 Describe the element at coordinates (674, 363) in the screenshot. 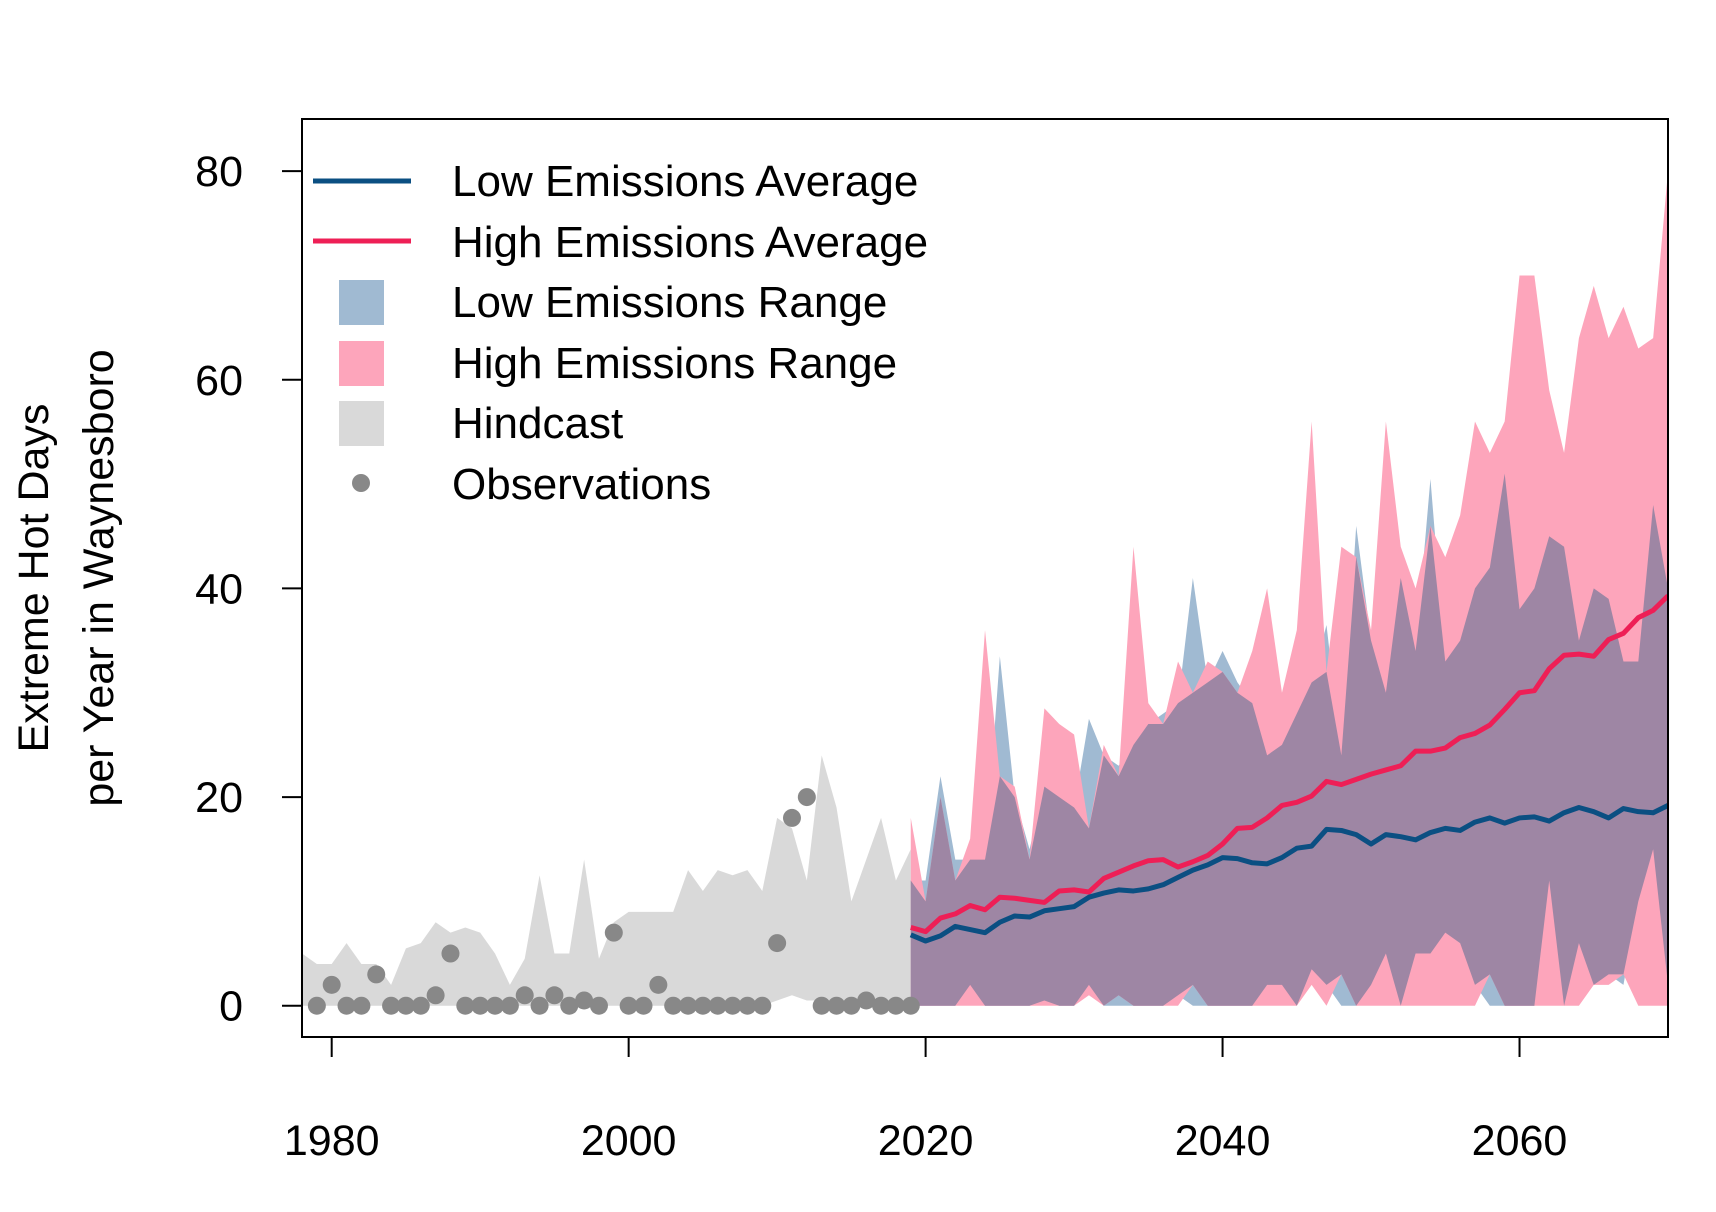

I see `legend-label-high-range: High Emissions Range` at that location.